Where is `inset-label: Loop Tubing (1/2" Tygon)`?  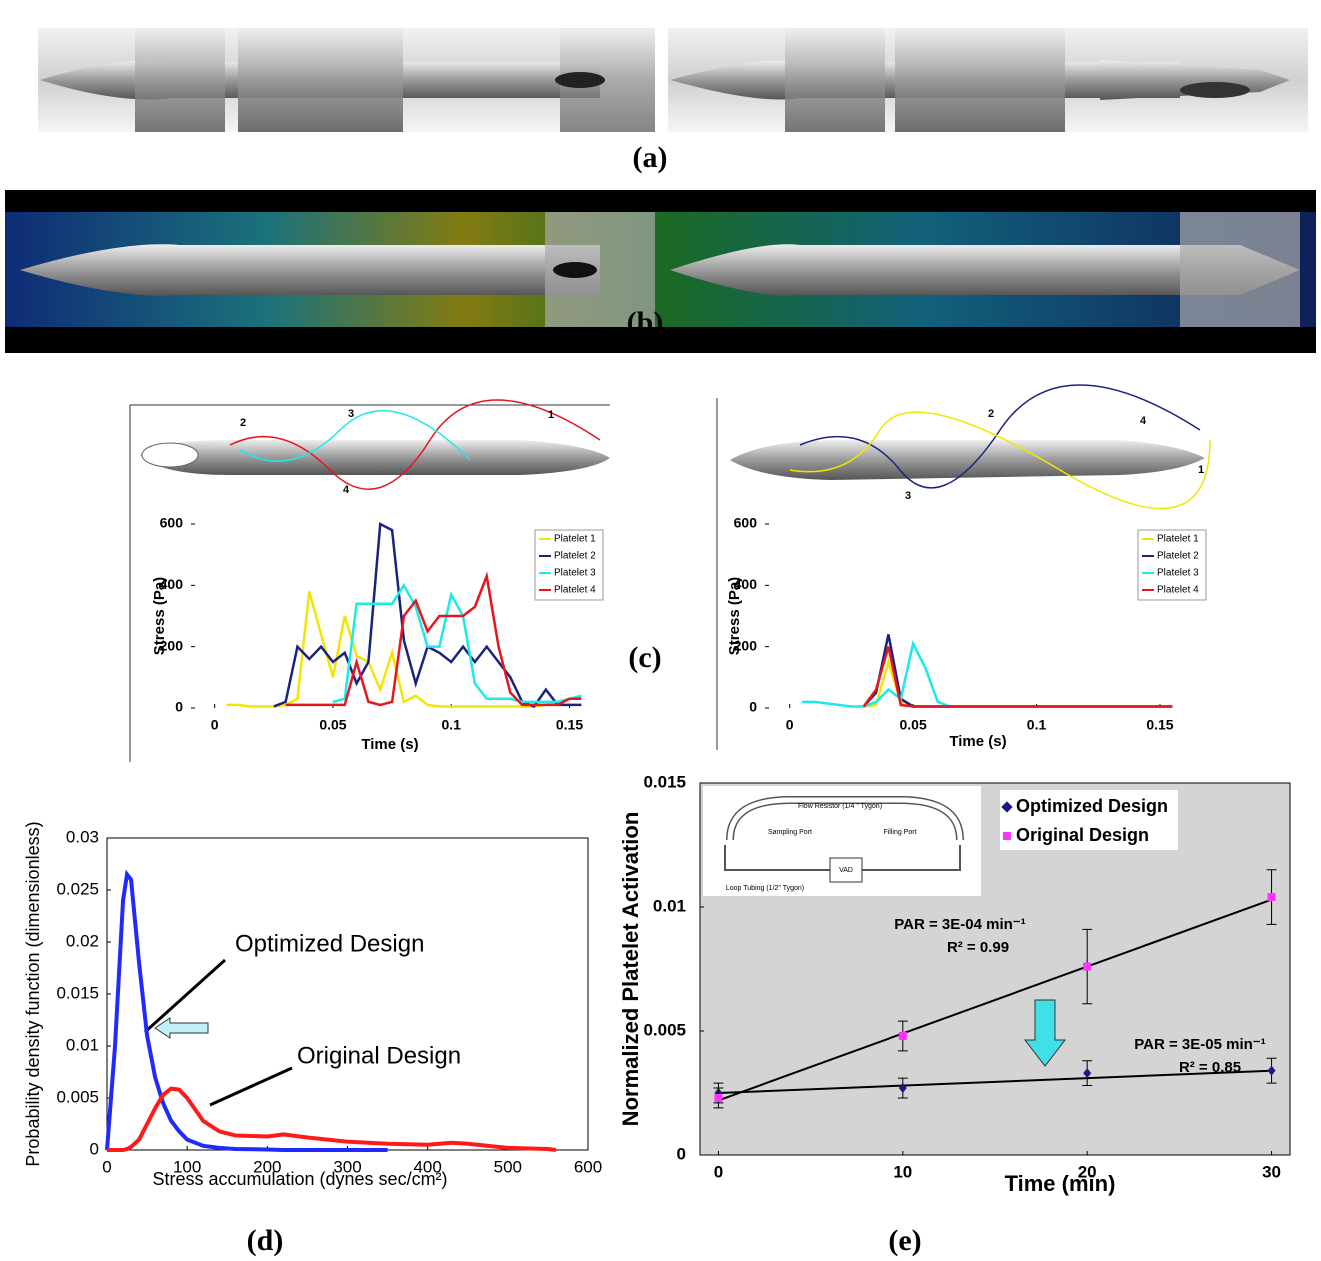 inset-label: Loop Tubing (1/2" Tygon) is located at coordinates (765, 888).